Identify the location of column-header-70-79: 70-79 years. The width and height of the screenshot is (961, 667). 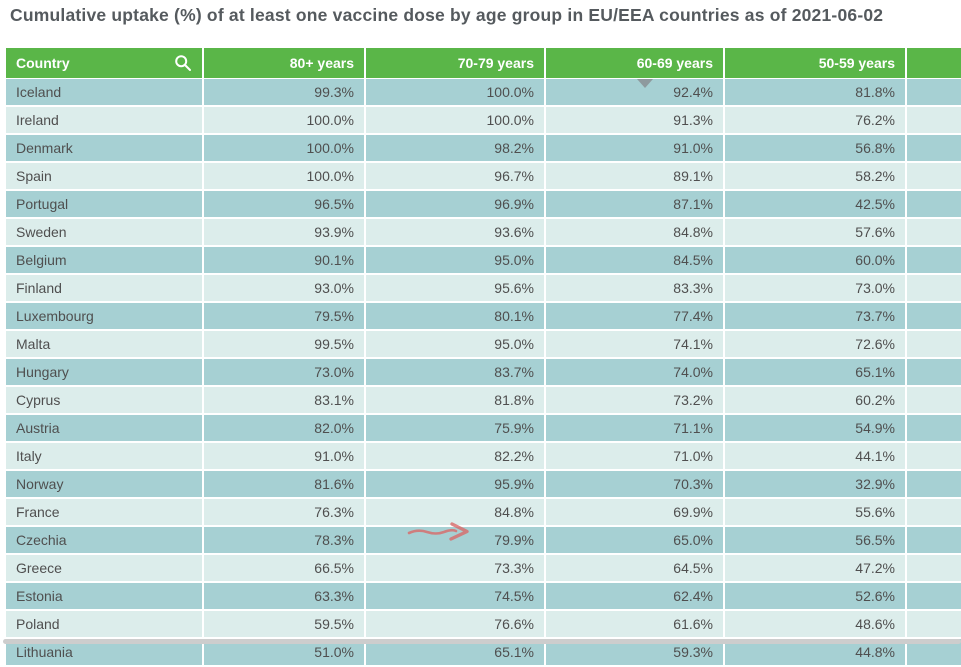
(455, 63).